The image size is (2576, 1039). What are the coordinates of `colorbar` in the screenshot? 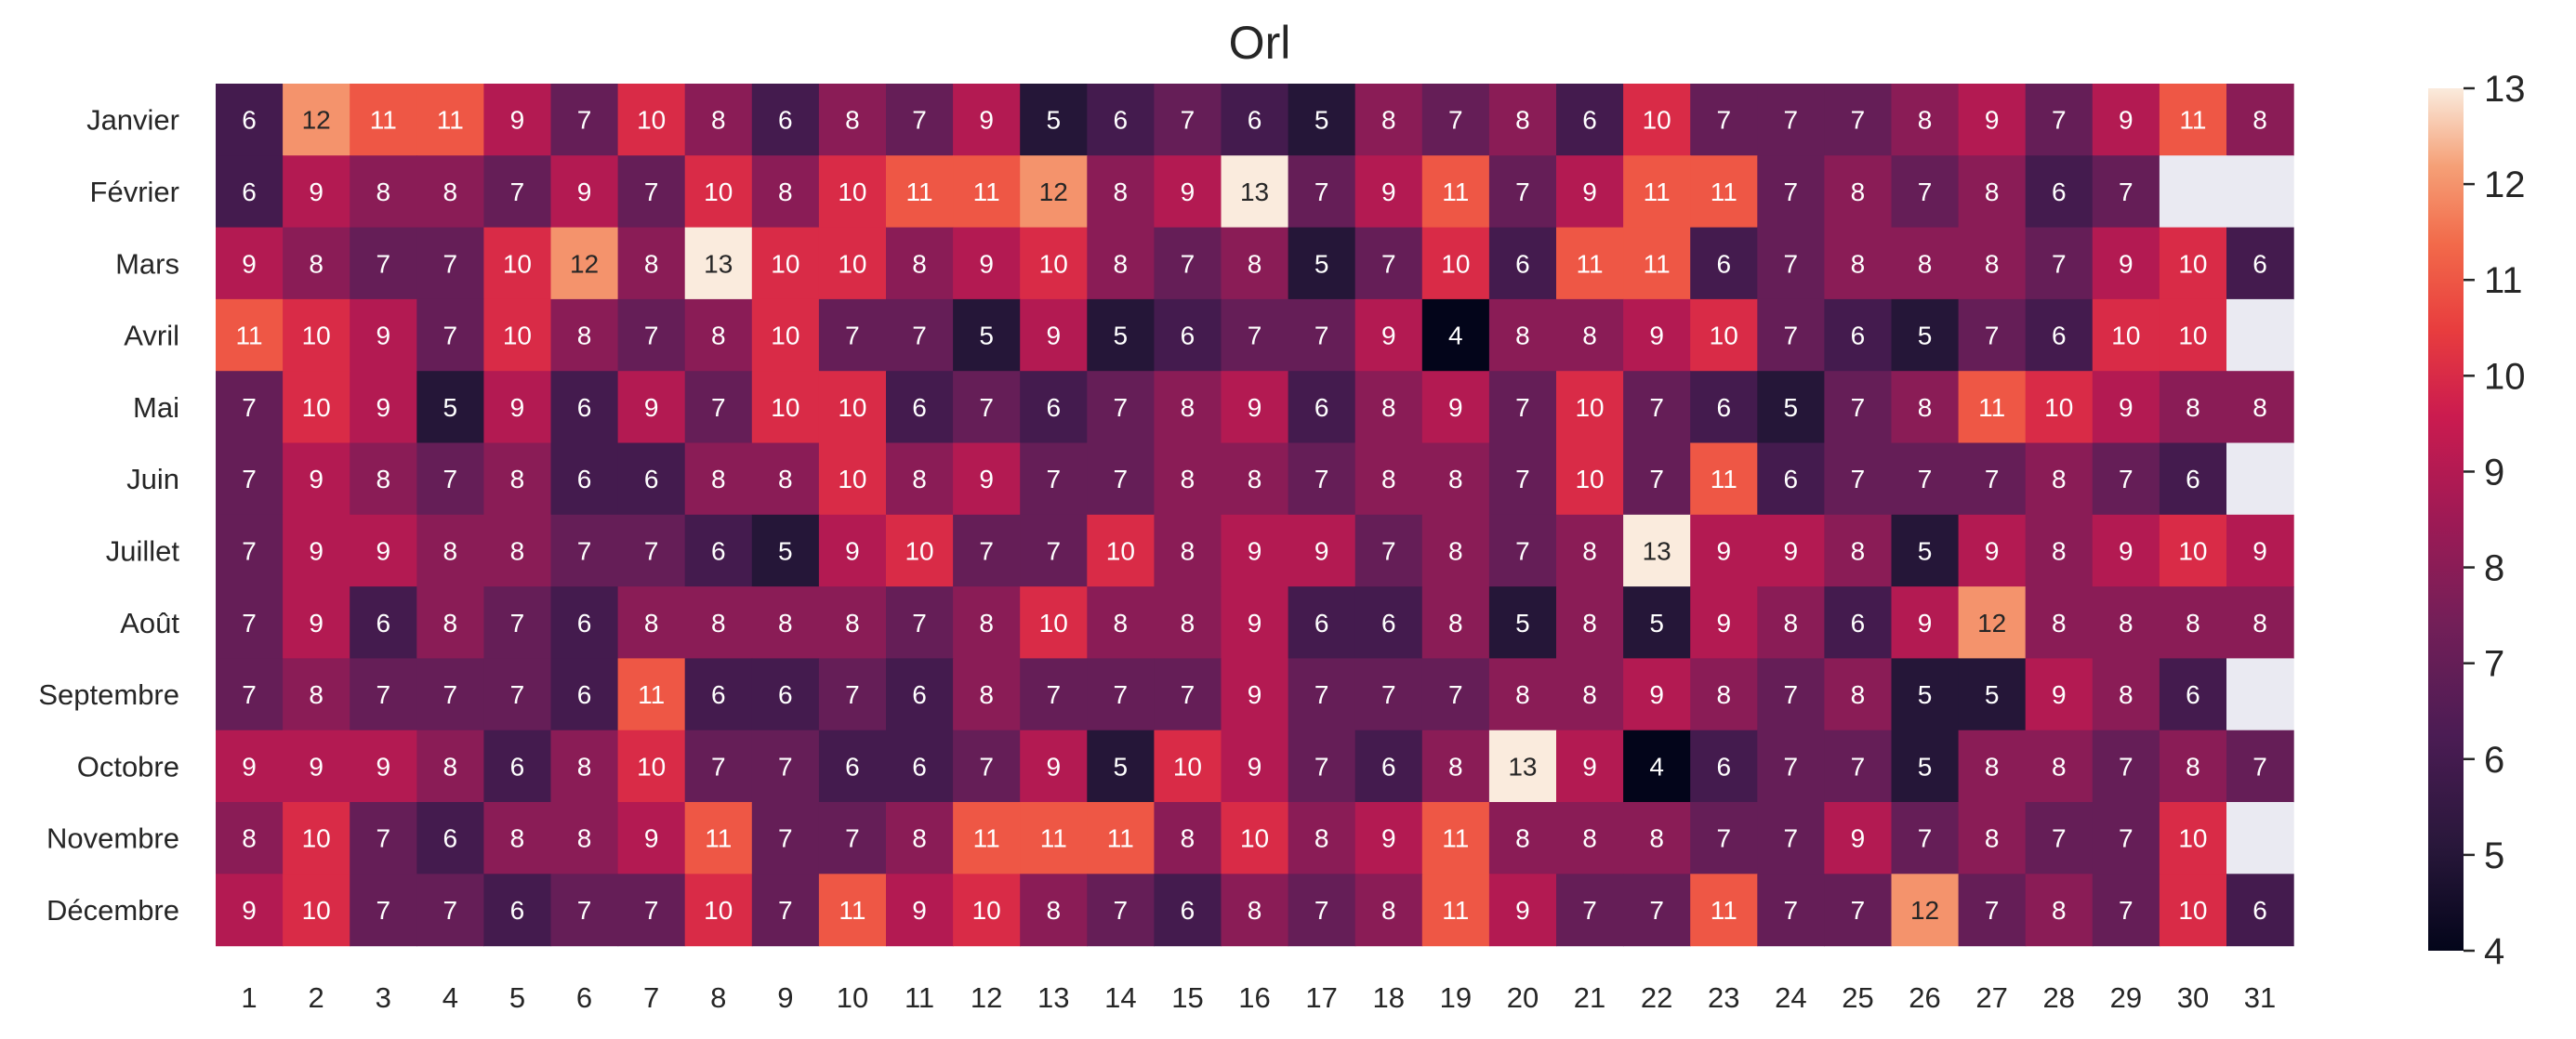 It's located at (2446, 519).